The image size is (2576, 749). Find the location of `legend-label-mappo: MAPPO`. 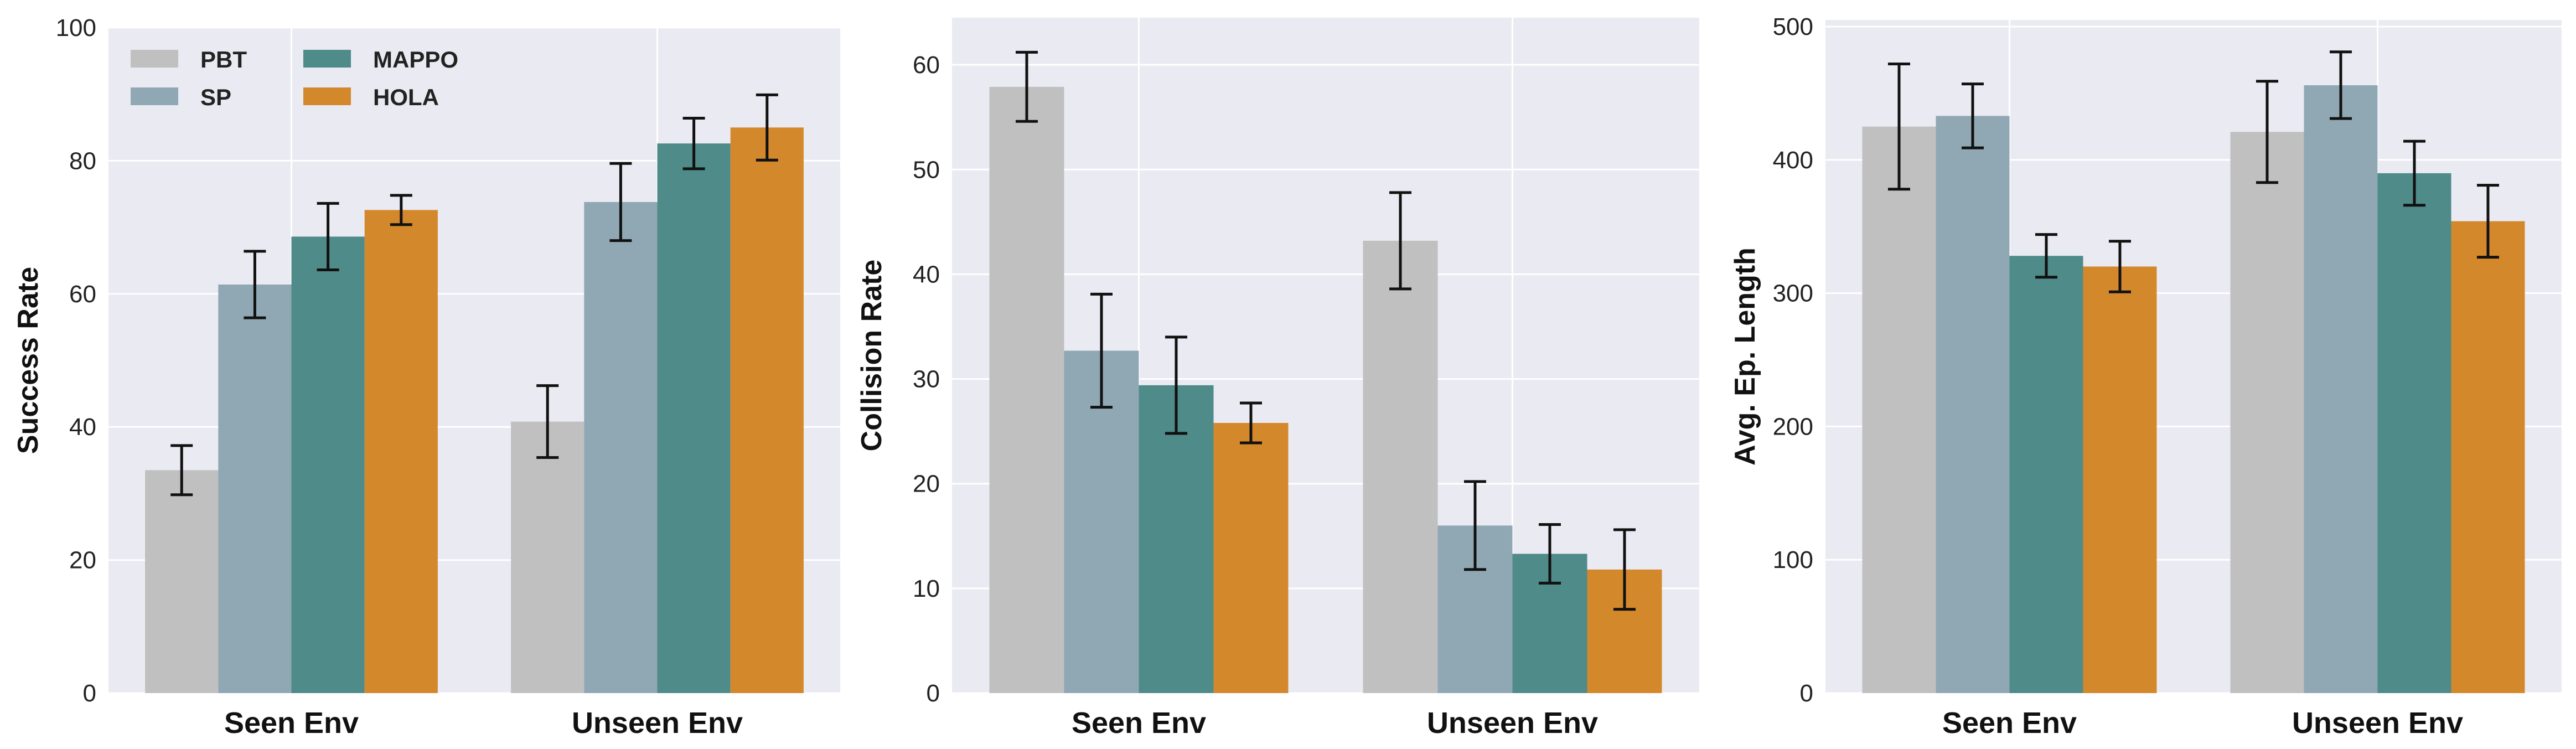

legend-label-mappo: MAPPO is located at coordinates (415, 60).